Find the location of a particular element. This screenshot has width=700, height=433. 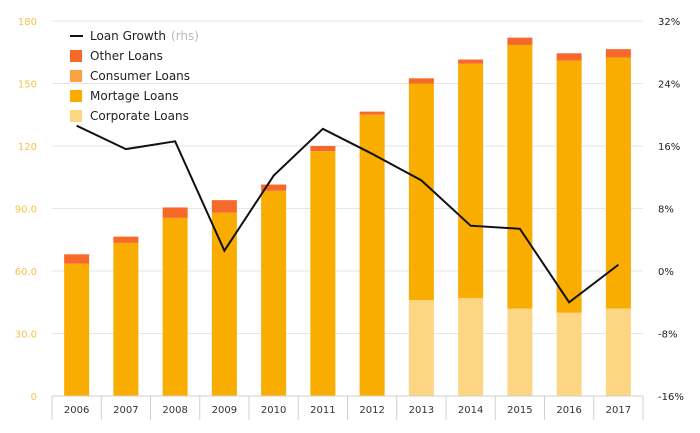

x-tick-label: 2016 is located at coordinates (568, 410).